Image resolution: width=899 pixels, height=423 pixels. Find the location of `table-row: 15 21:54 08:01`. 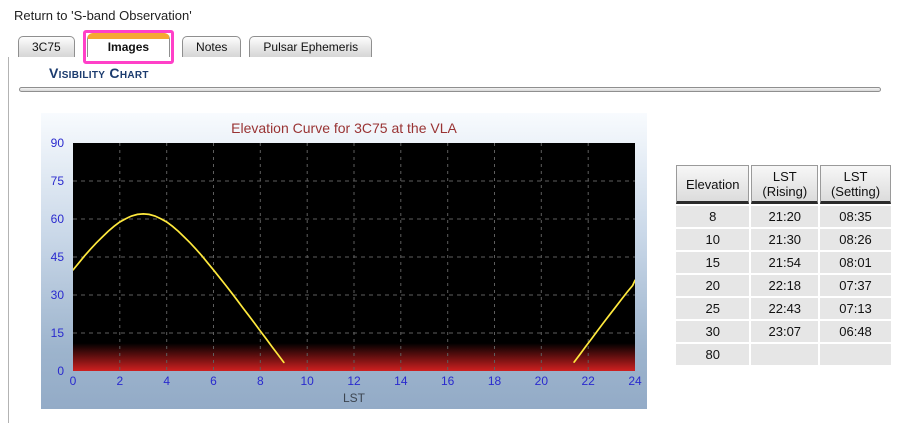

table-row: 15 21:54 08:01 is located at coordinates (783, 262).